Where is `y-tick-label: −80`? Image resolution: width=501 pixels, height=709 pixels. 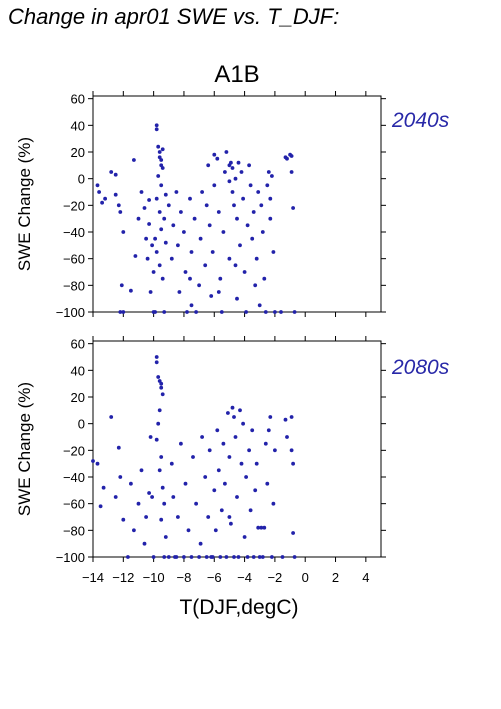
y-tick-label: −80 is located at coordinates (74, 285).